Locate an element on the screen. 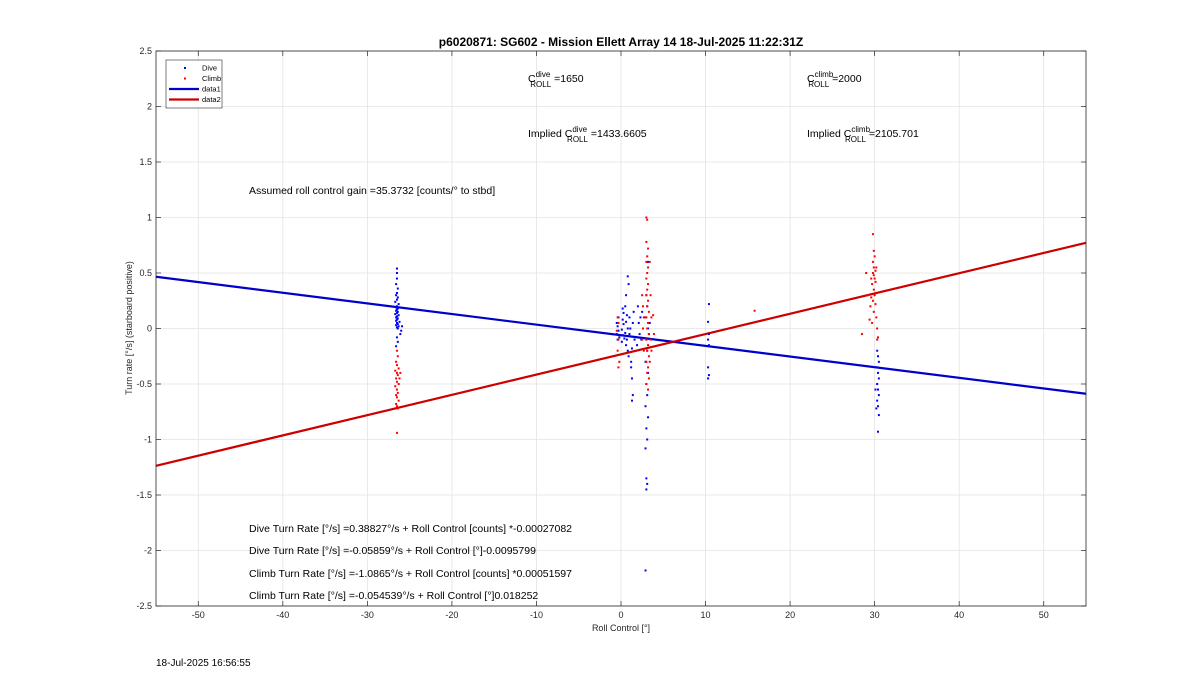 The width and height of the screenshot is (1200, 681). legend-label: data1 is located at coordinates (211, 89).